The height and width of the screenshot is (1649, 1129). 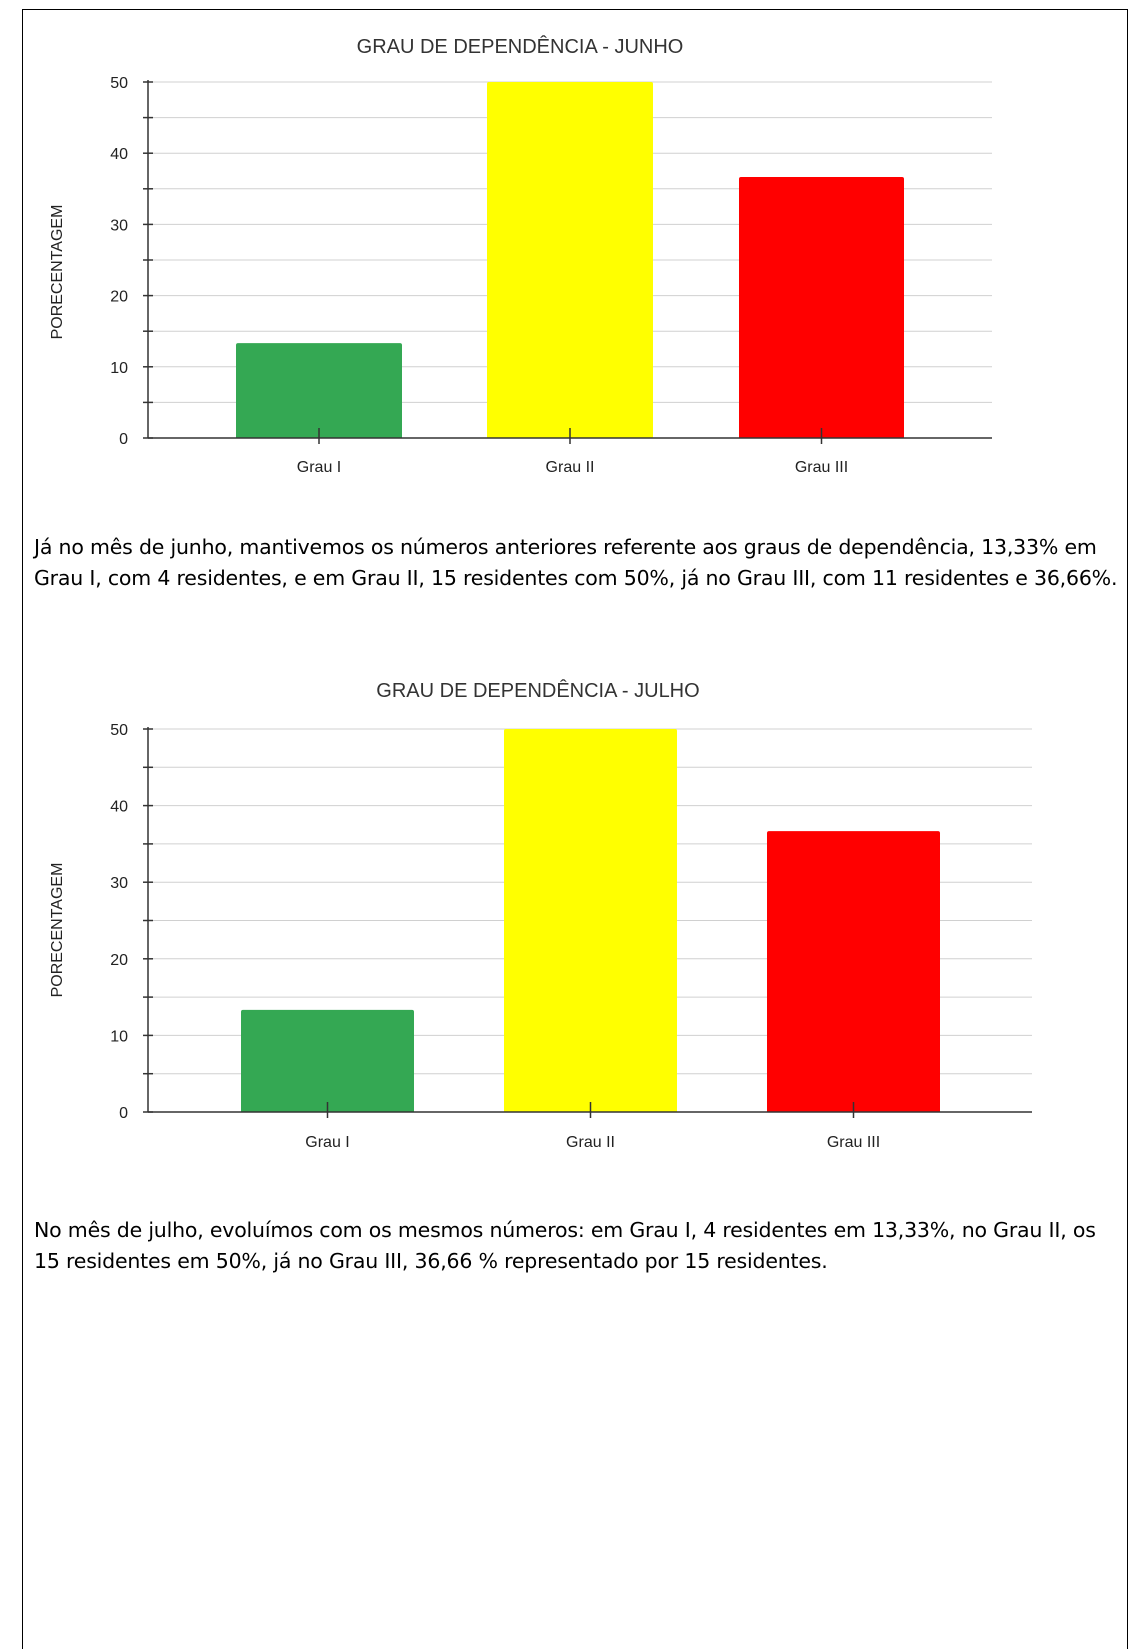 I want to click on chart-title: GRAU DE DEPENDÊNCIA - JULHO, so click(x=537, y=690).